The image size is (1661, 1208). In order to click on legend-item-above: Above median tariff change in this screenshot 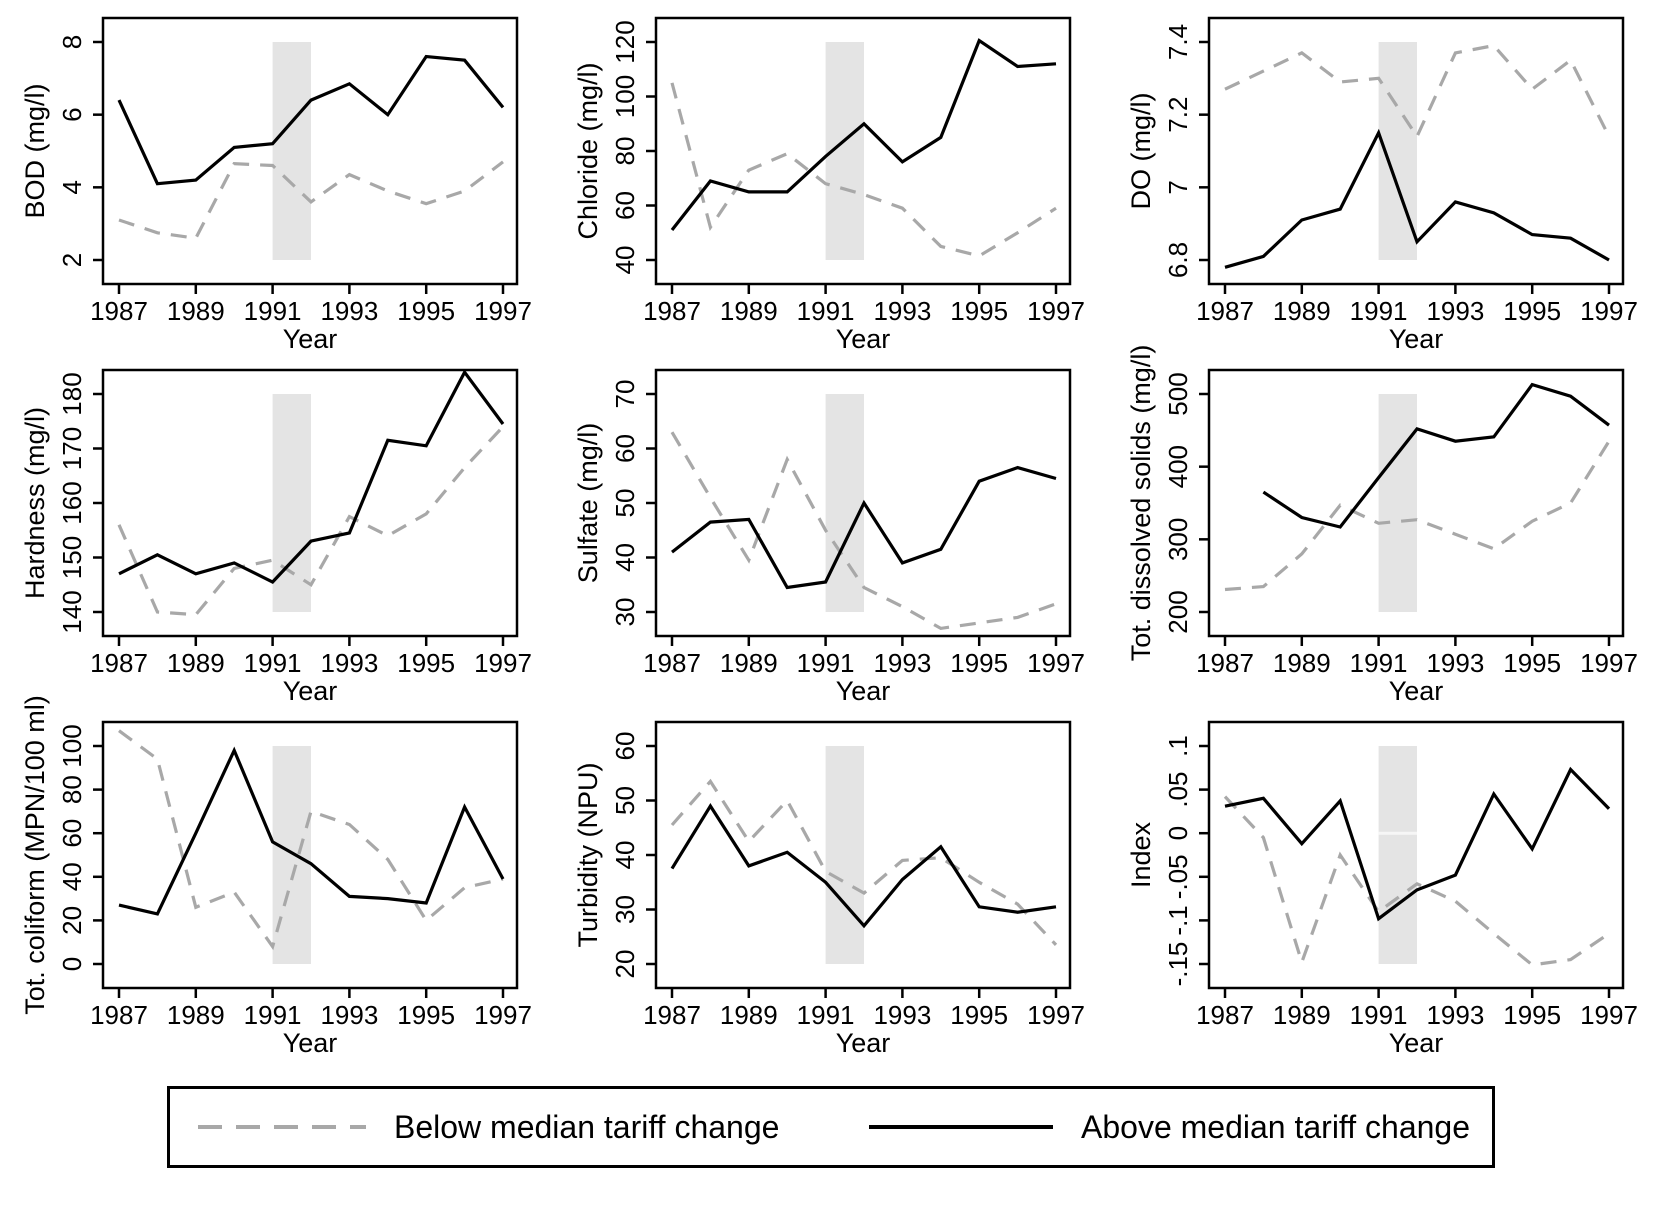, I will do `click(1156, 1127)`.